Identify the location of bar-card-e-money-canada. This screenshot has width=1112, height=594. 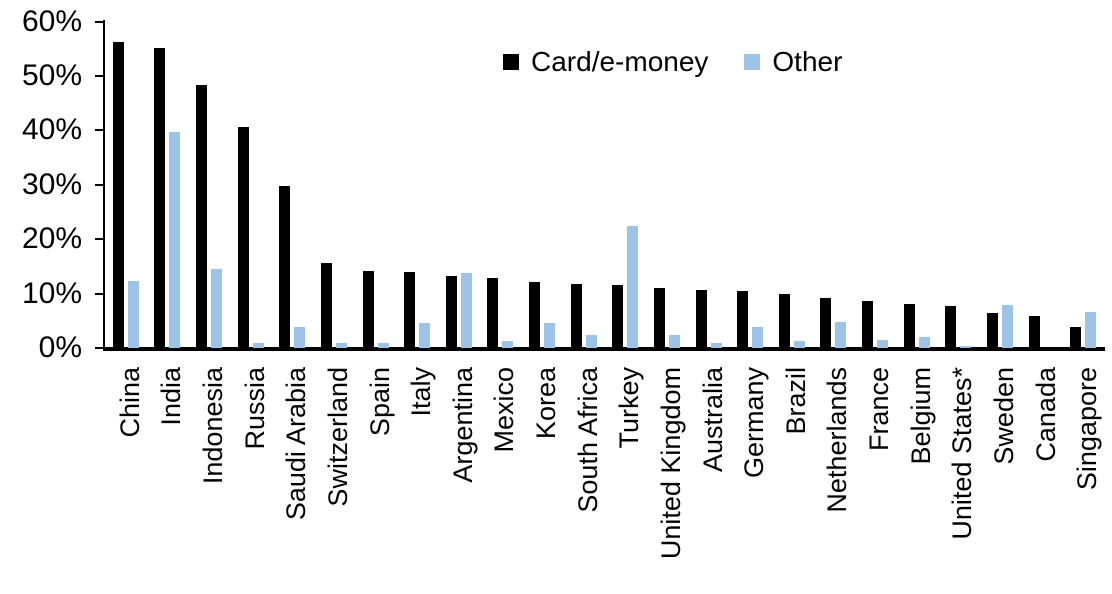
(1034, 332).